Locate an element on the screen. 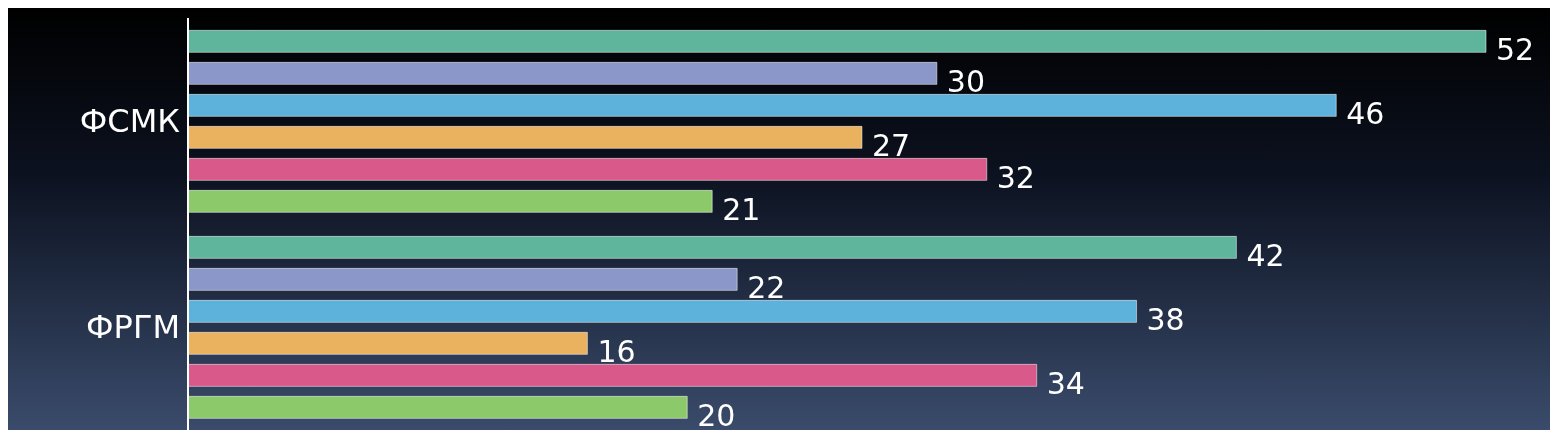 The image size is (1558, 438). data-label: 42 is located at coordinates (1265, 256).